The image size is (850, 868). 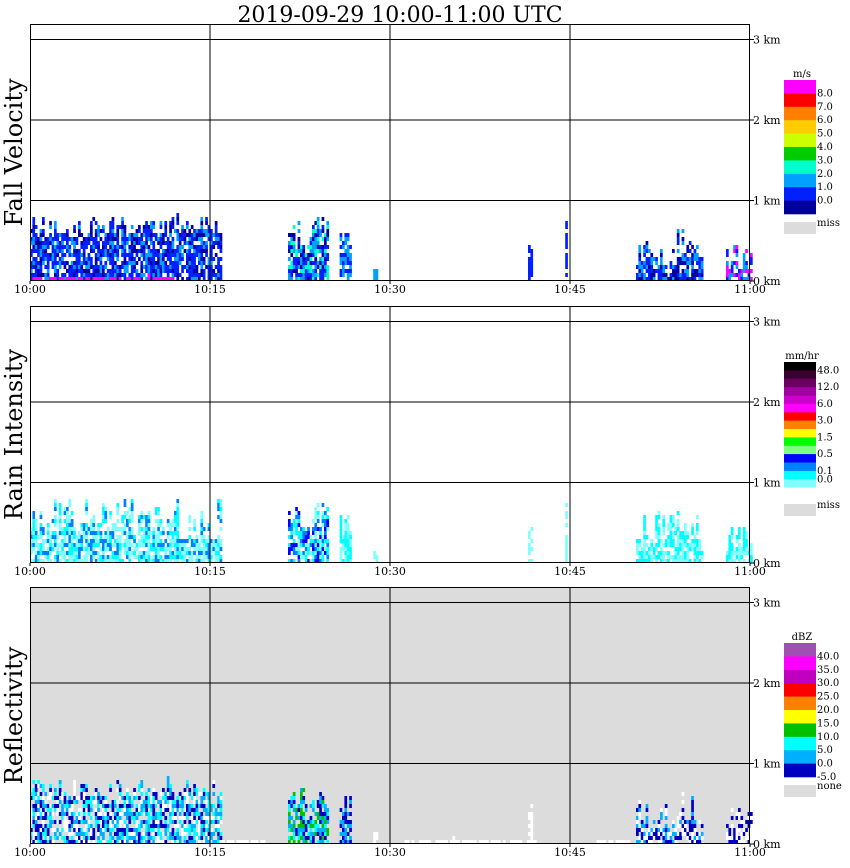 What do you see at coordinates (825, 471) in the screenshot?
I see `legend-level-label: 0.1` at bounding box center [825, 471].